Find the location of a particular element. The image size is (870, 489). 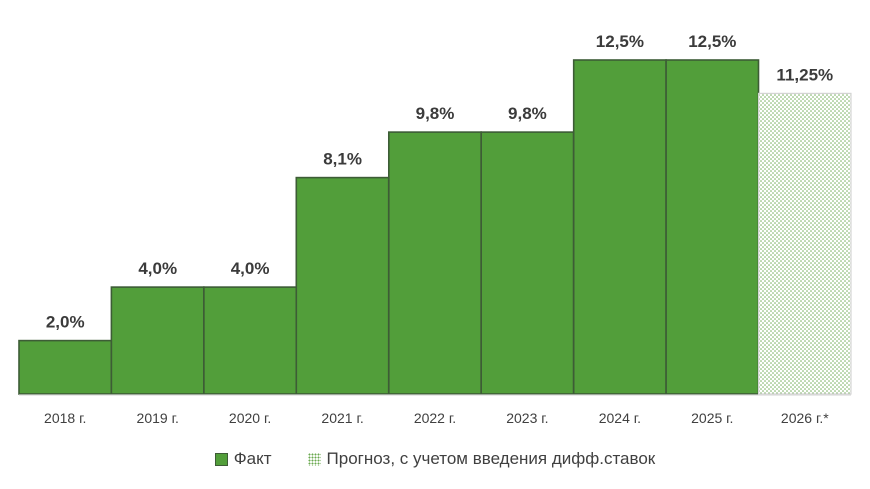

x-axis-tick-label: 2022 г. is located at coordinates (435, 418).